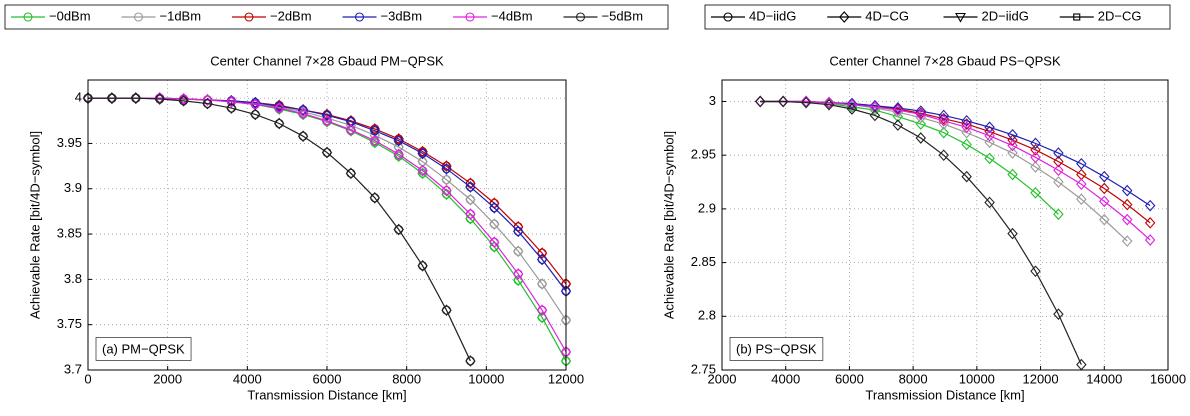  What do you see at coordinates (247, 378) in the screenshot?
I see `x-tick-label: 4000` at bounding box center [247, 378].